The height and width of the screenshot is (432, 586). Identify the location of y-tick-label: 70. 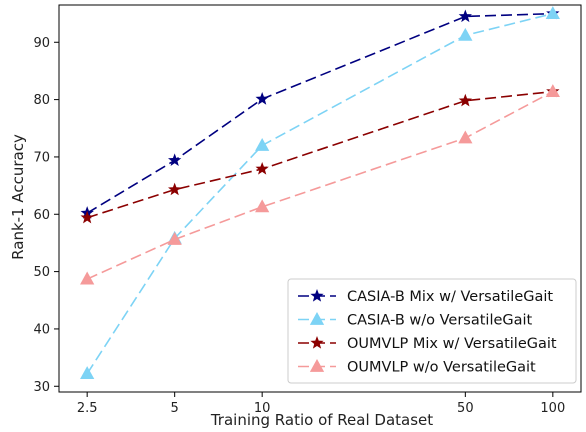
(41, 157).